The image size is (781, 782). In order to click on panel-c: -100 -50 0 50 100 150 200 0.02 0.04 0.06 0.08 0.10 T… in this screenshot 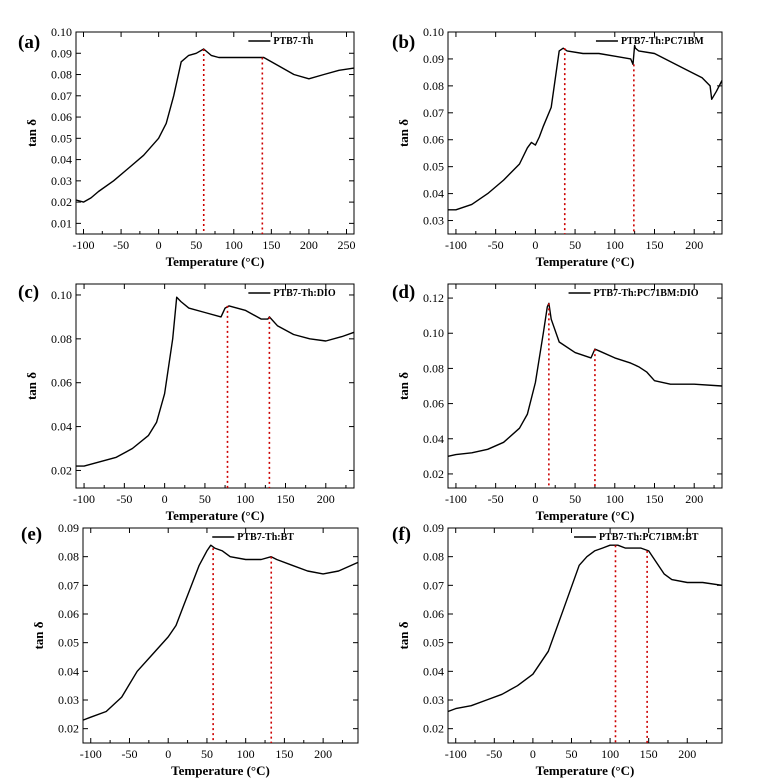, I will do `click(186, 402)`.